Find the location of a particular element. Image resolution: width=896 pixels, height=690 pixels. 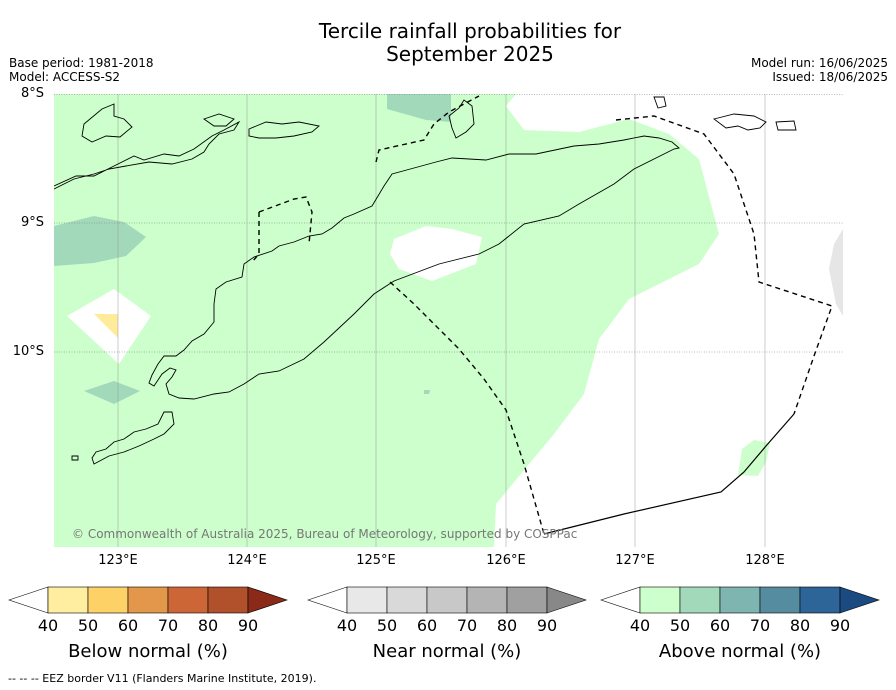

above-normal-50-60-dot is located at coordinates (427, 392).